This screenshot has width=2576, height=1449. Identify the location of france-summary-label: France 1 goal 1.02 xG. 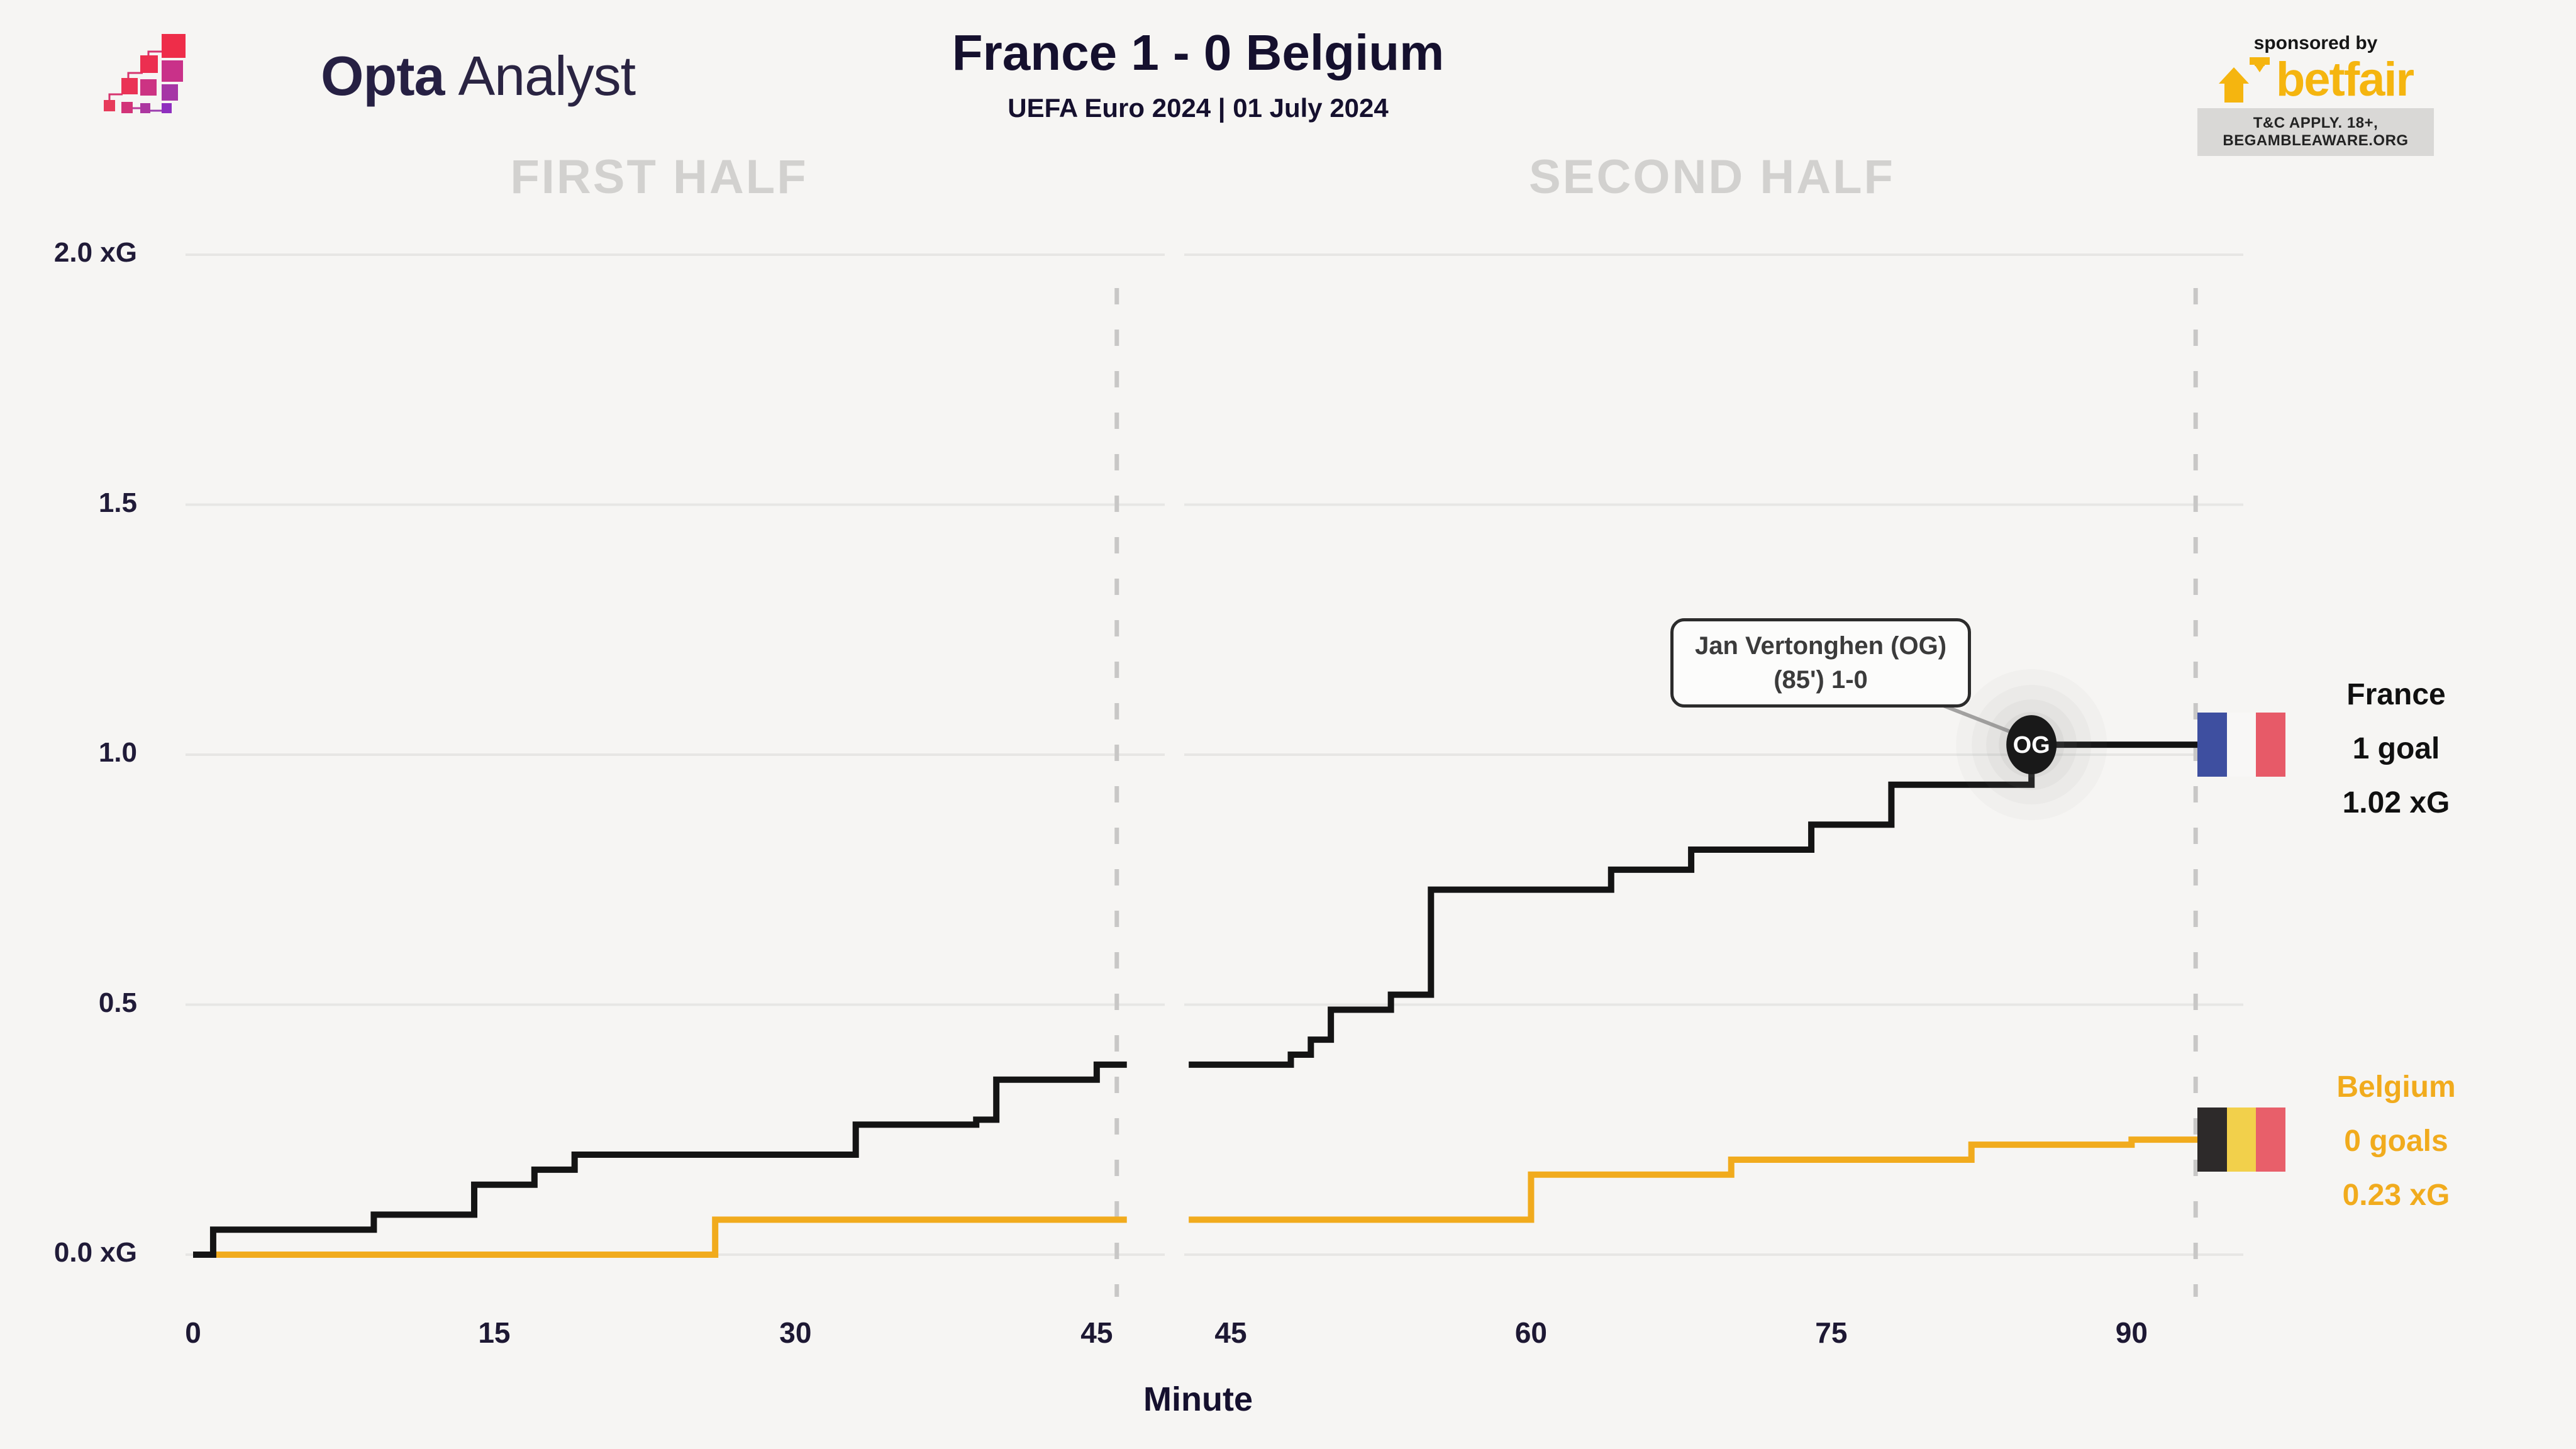
(2396, 749).